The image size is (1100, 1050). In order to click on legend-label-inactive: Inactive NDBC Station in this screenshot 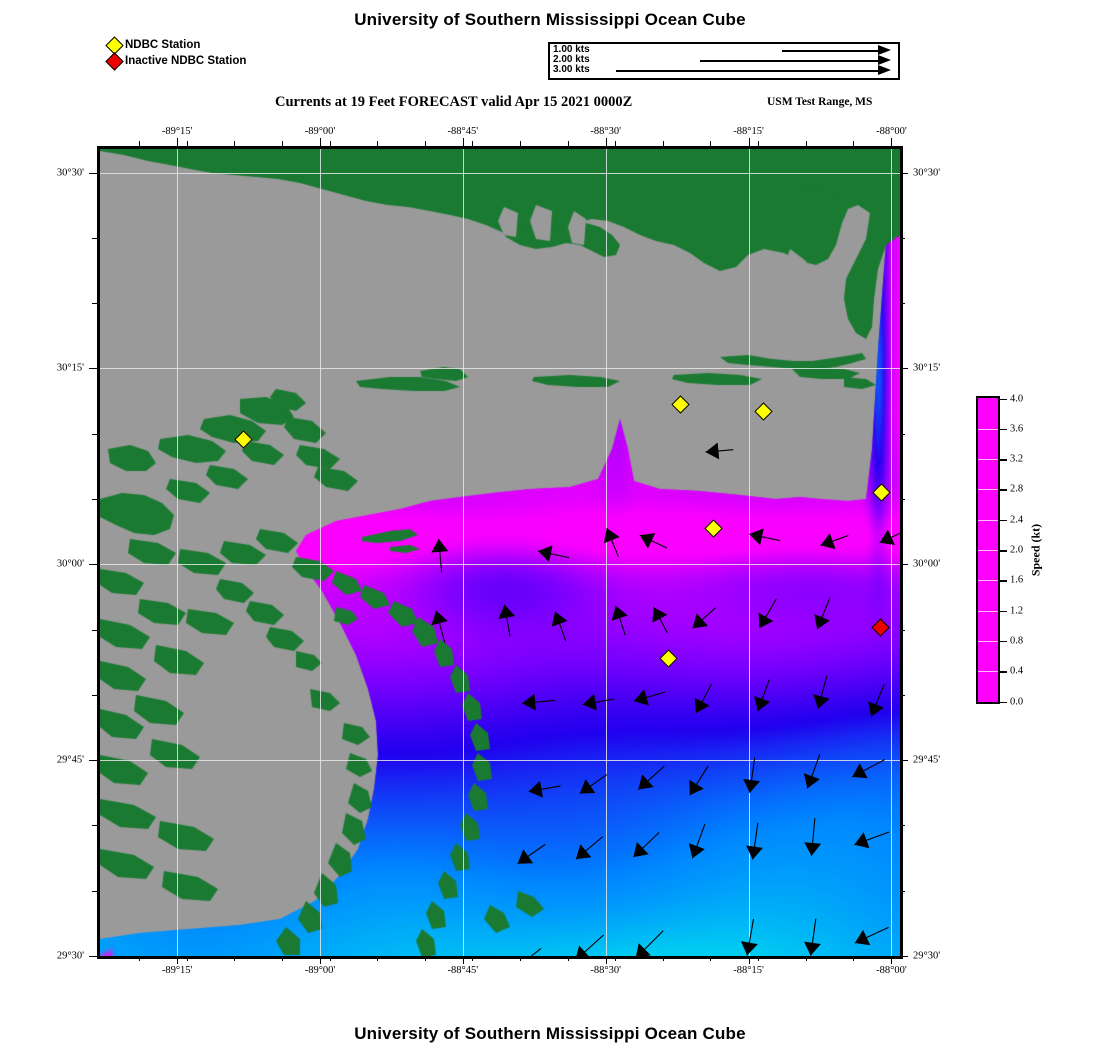, I will do `click(186, 61)`.